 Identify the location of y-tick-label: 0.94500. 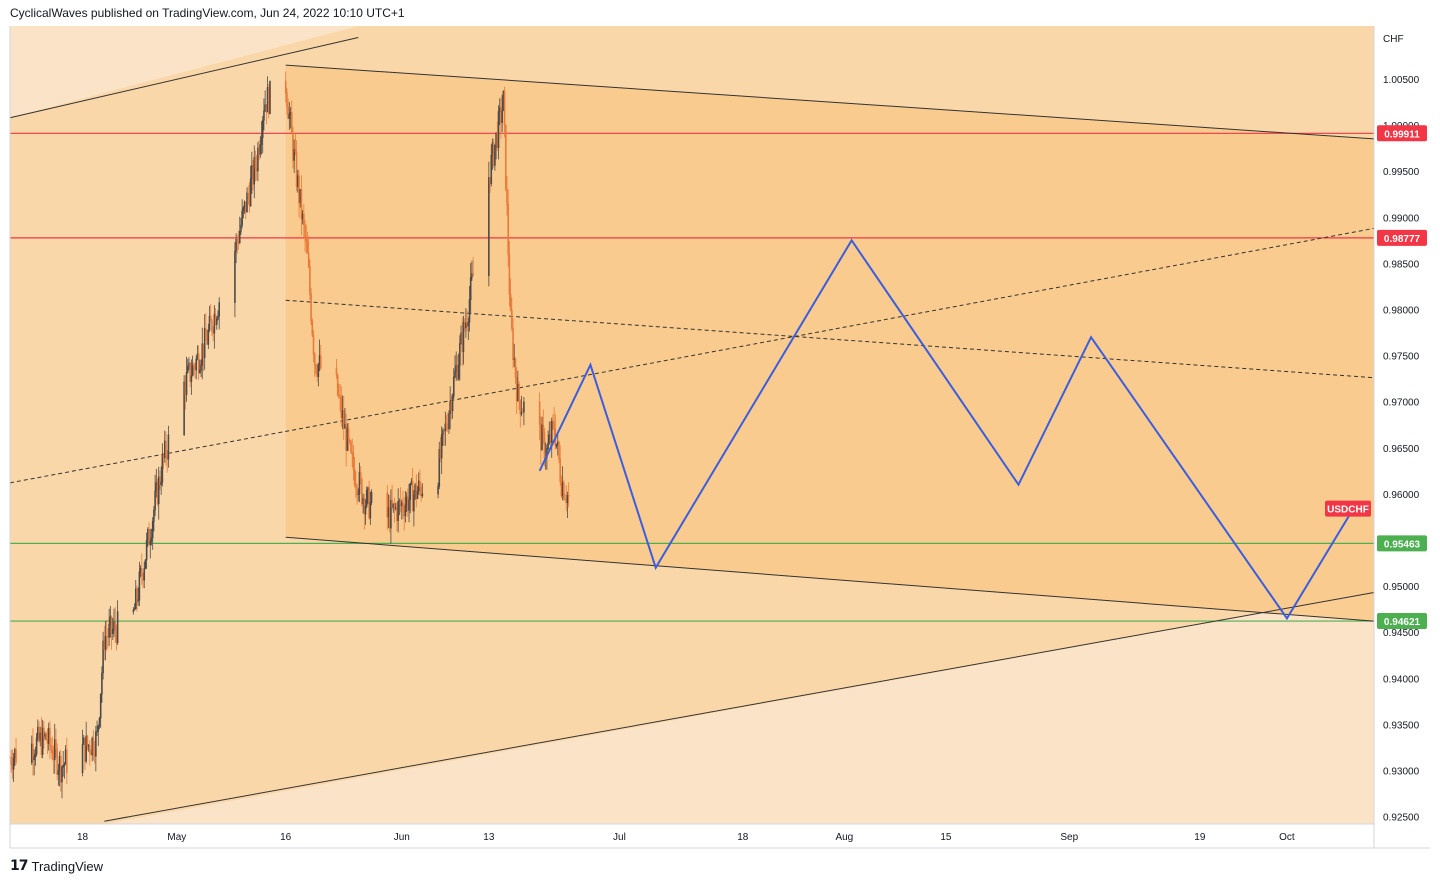
(1401, 633).